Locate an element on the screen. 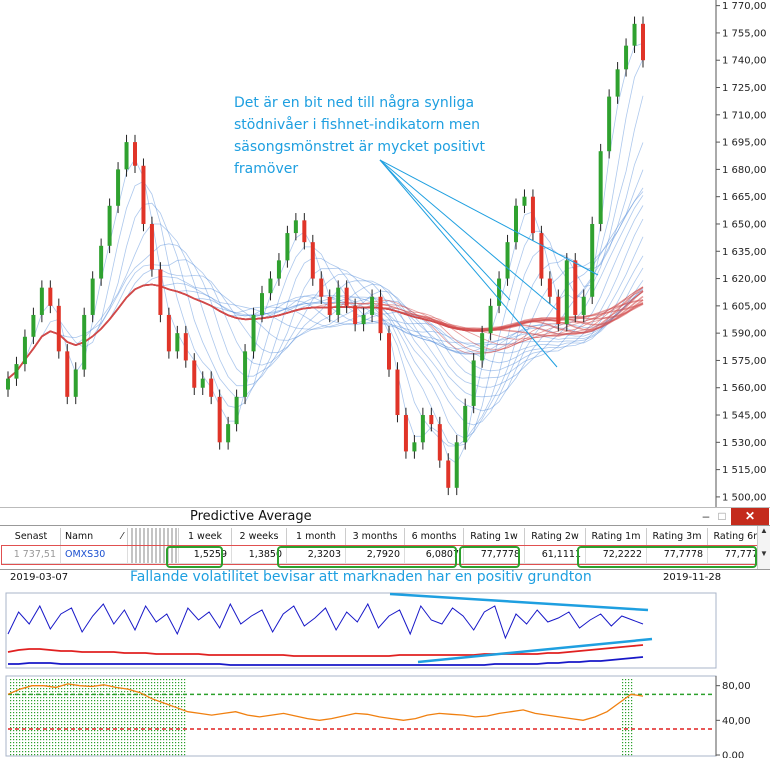 The width and height of the screenshot is (770, 758). sort-icon: ⁄ is located at coordinates (122, 536).